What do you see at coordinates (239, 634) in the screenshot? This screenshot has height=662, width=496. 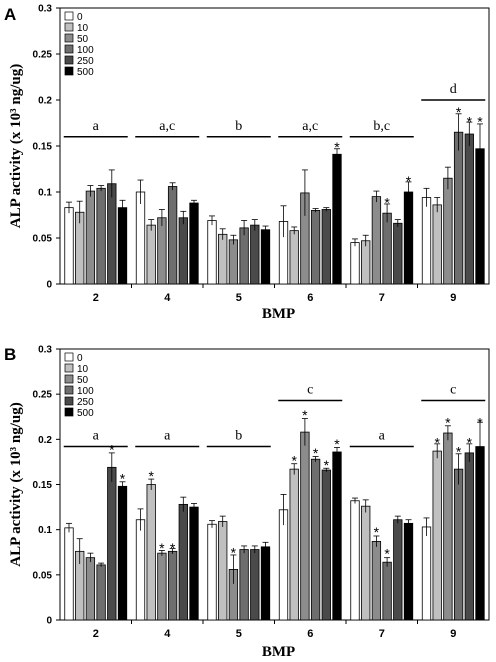 I see `x-category-label: 5` at bounding box center [239, 634].